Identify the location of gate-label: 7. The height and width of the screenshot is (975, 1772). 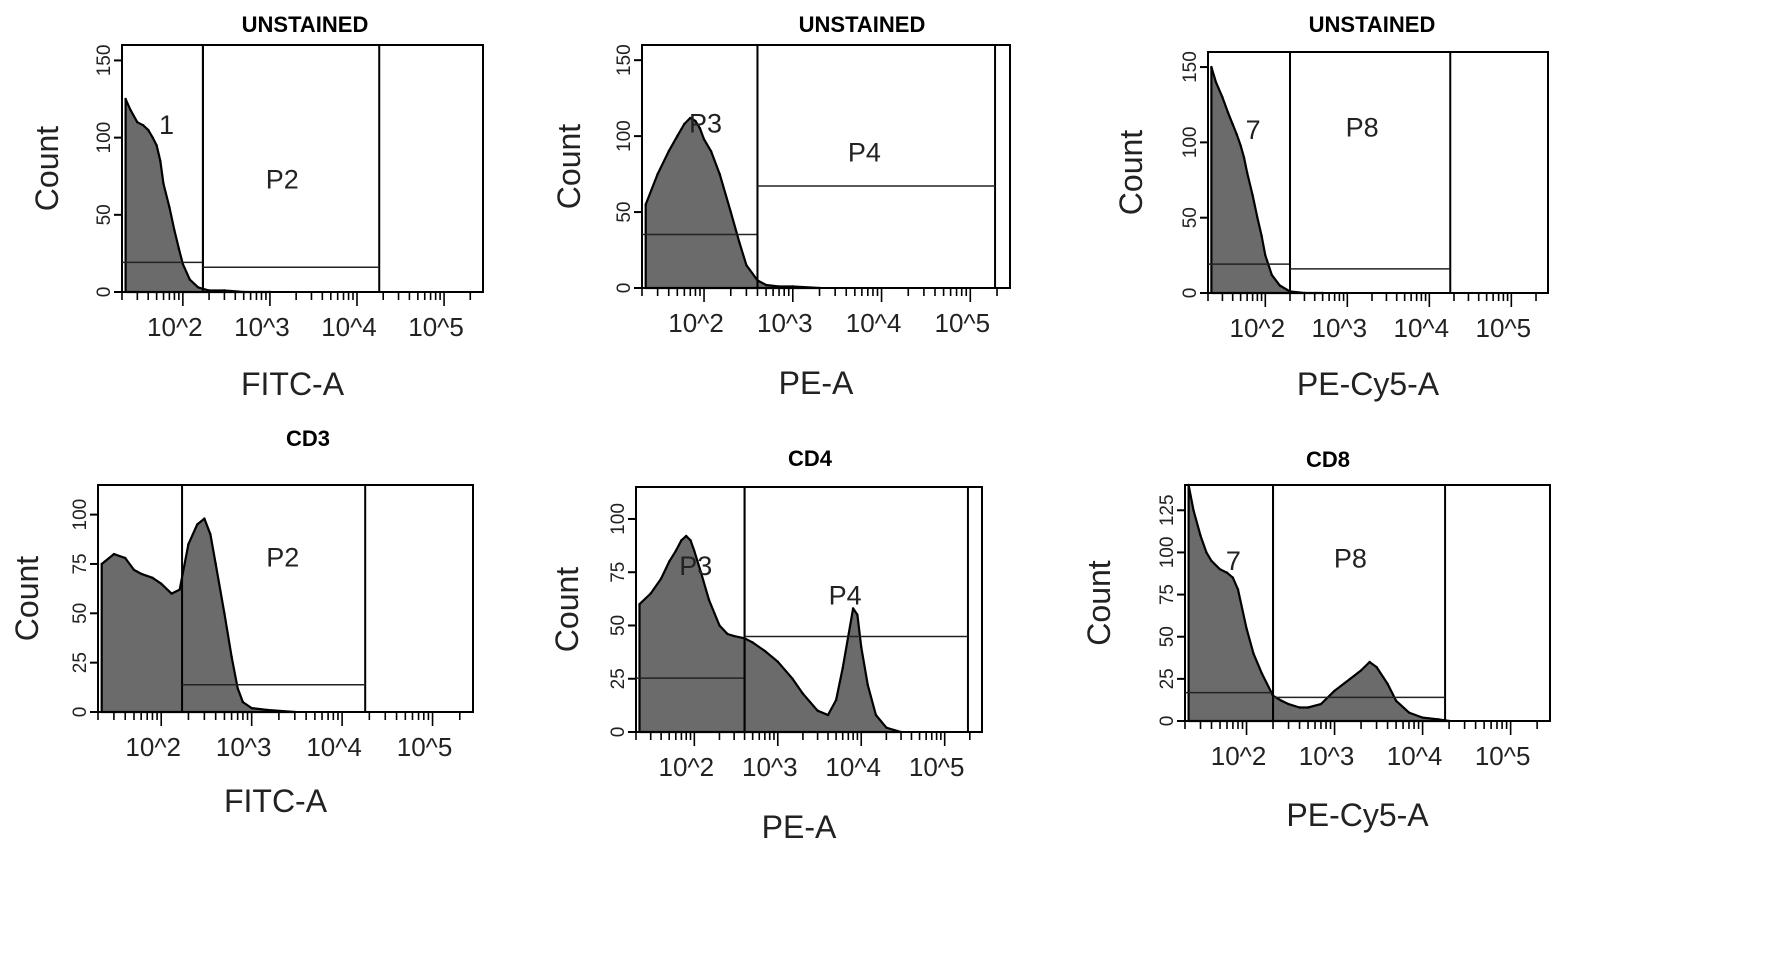
(1253, 130).